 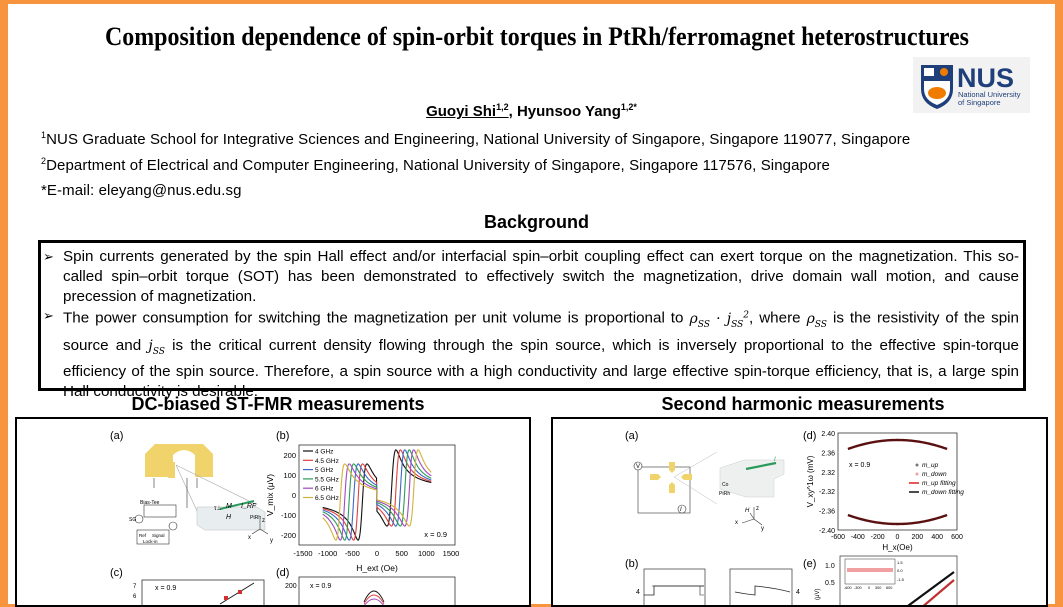 What do you see at coordinates (288, 535) in the screenshot?
I see `y-tick-label: -200` at bounding box center [288, 535].